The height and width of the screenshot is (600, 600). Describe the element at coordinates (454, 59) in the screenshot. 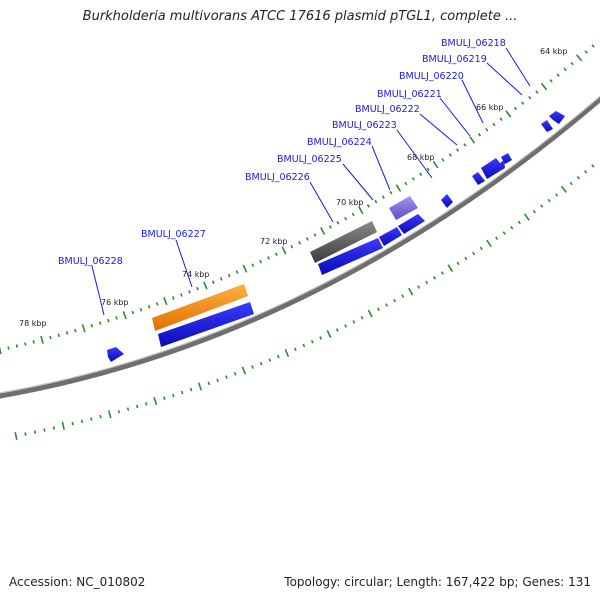

I see `gene-label-bmulj-06219: BMULJ_06219` at that location.